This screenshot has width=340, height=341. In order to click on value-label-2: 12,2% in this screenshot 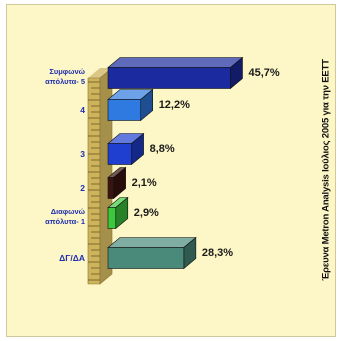, I will do `click(174, 105)`.